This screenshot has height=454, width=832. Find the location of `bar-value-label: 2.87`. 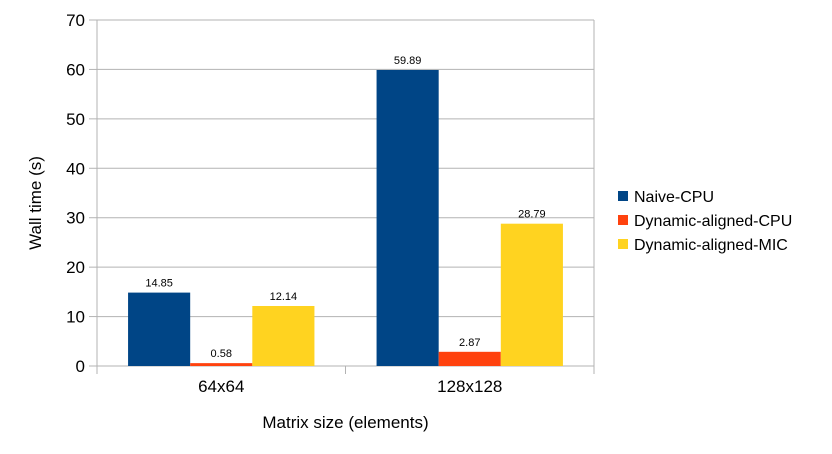

bar-value-label: 2.87 is located at coordinates (469, 343).